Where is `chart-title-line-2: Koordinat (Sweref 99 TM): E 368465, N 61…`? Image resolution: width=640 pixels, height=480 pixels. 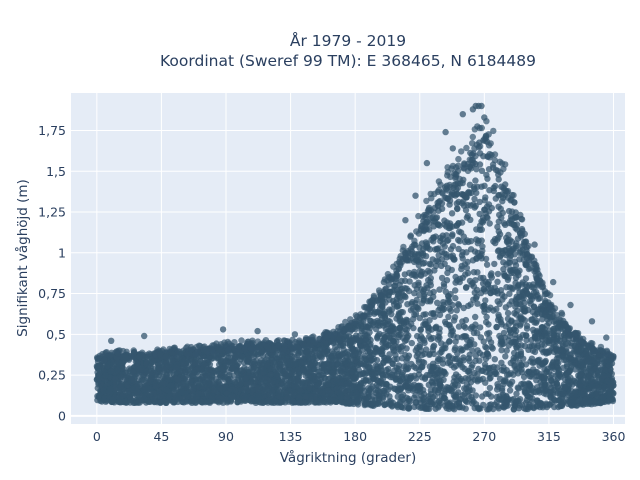 chart-title-line-2: Koordinat (Sweref 99 TM): E 368465, N 61… is located at coordinates (348, 61).